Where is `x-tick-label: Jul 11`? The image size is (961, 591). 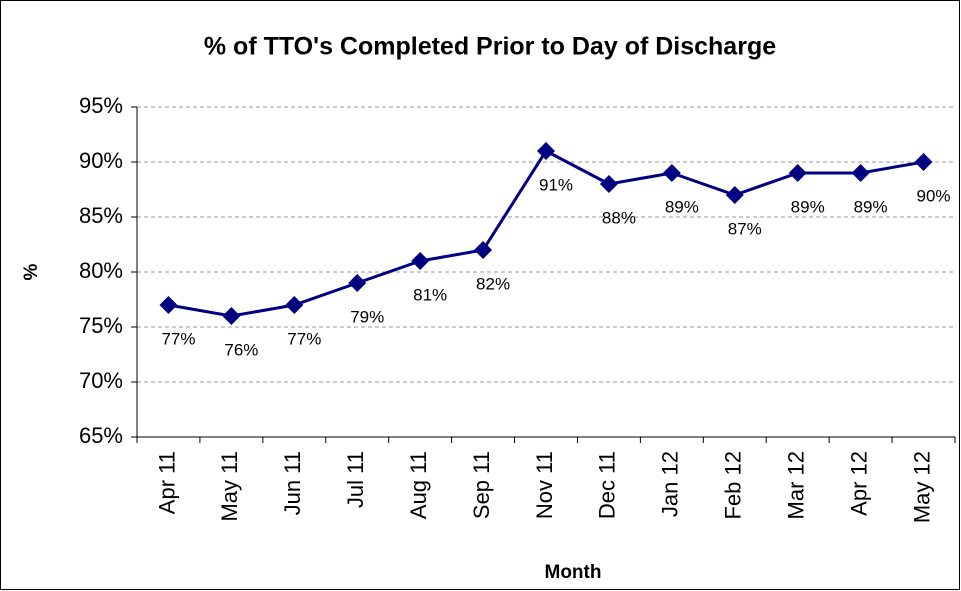 x-tick-label: Jul 11 is located at coordinates (355, 479).